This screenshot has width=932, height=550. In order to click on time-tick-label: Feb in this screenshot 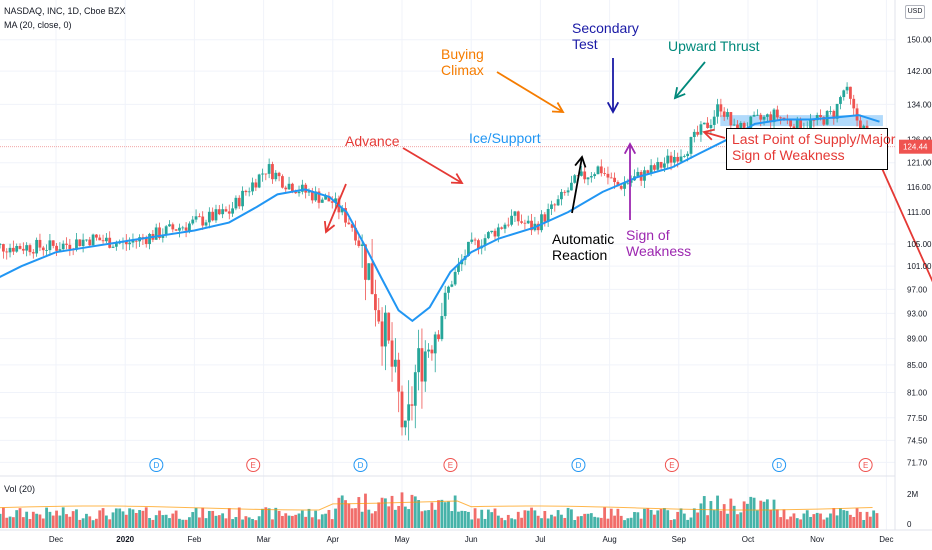, I will do `click(195, 539)`.